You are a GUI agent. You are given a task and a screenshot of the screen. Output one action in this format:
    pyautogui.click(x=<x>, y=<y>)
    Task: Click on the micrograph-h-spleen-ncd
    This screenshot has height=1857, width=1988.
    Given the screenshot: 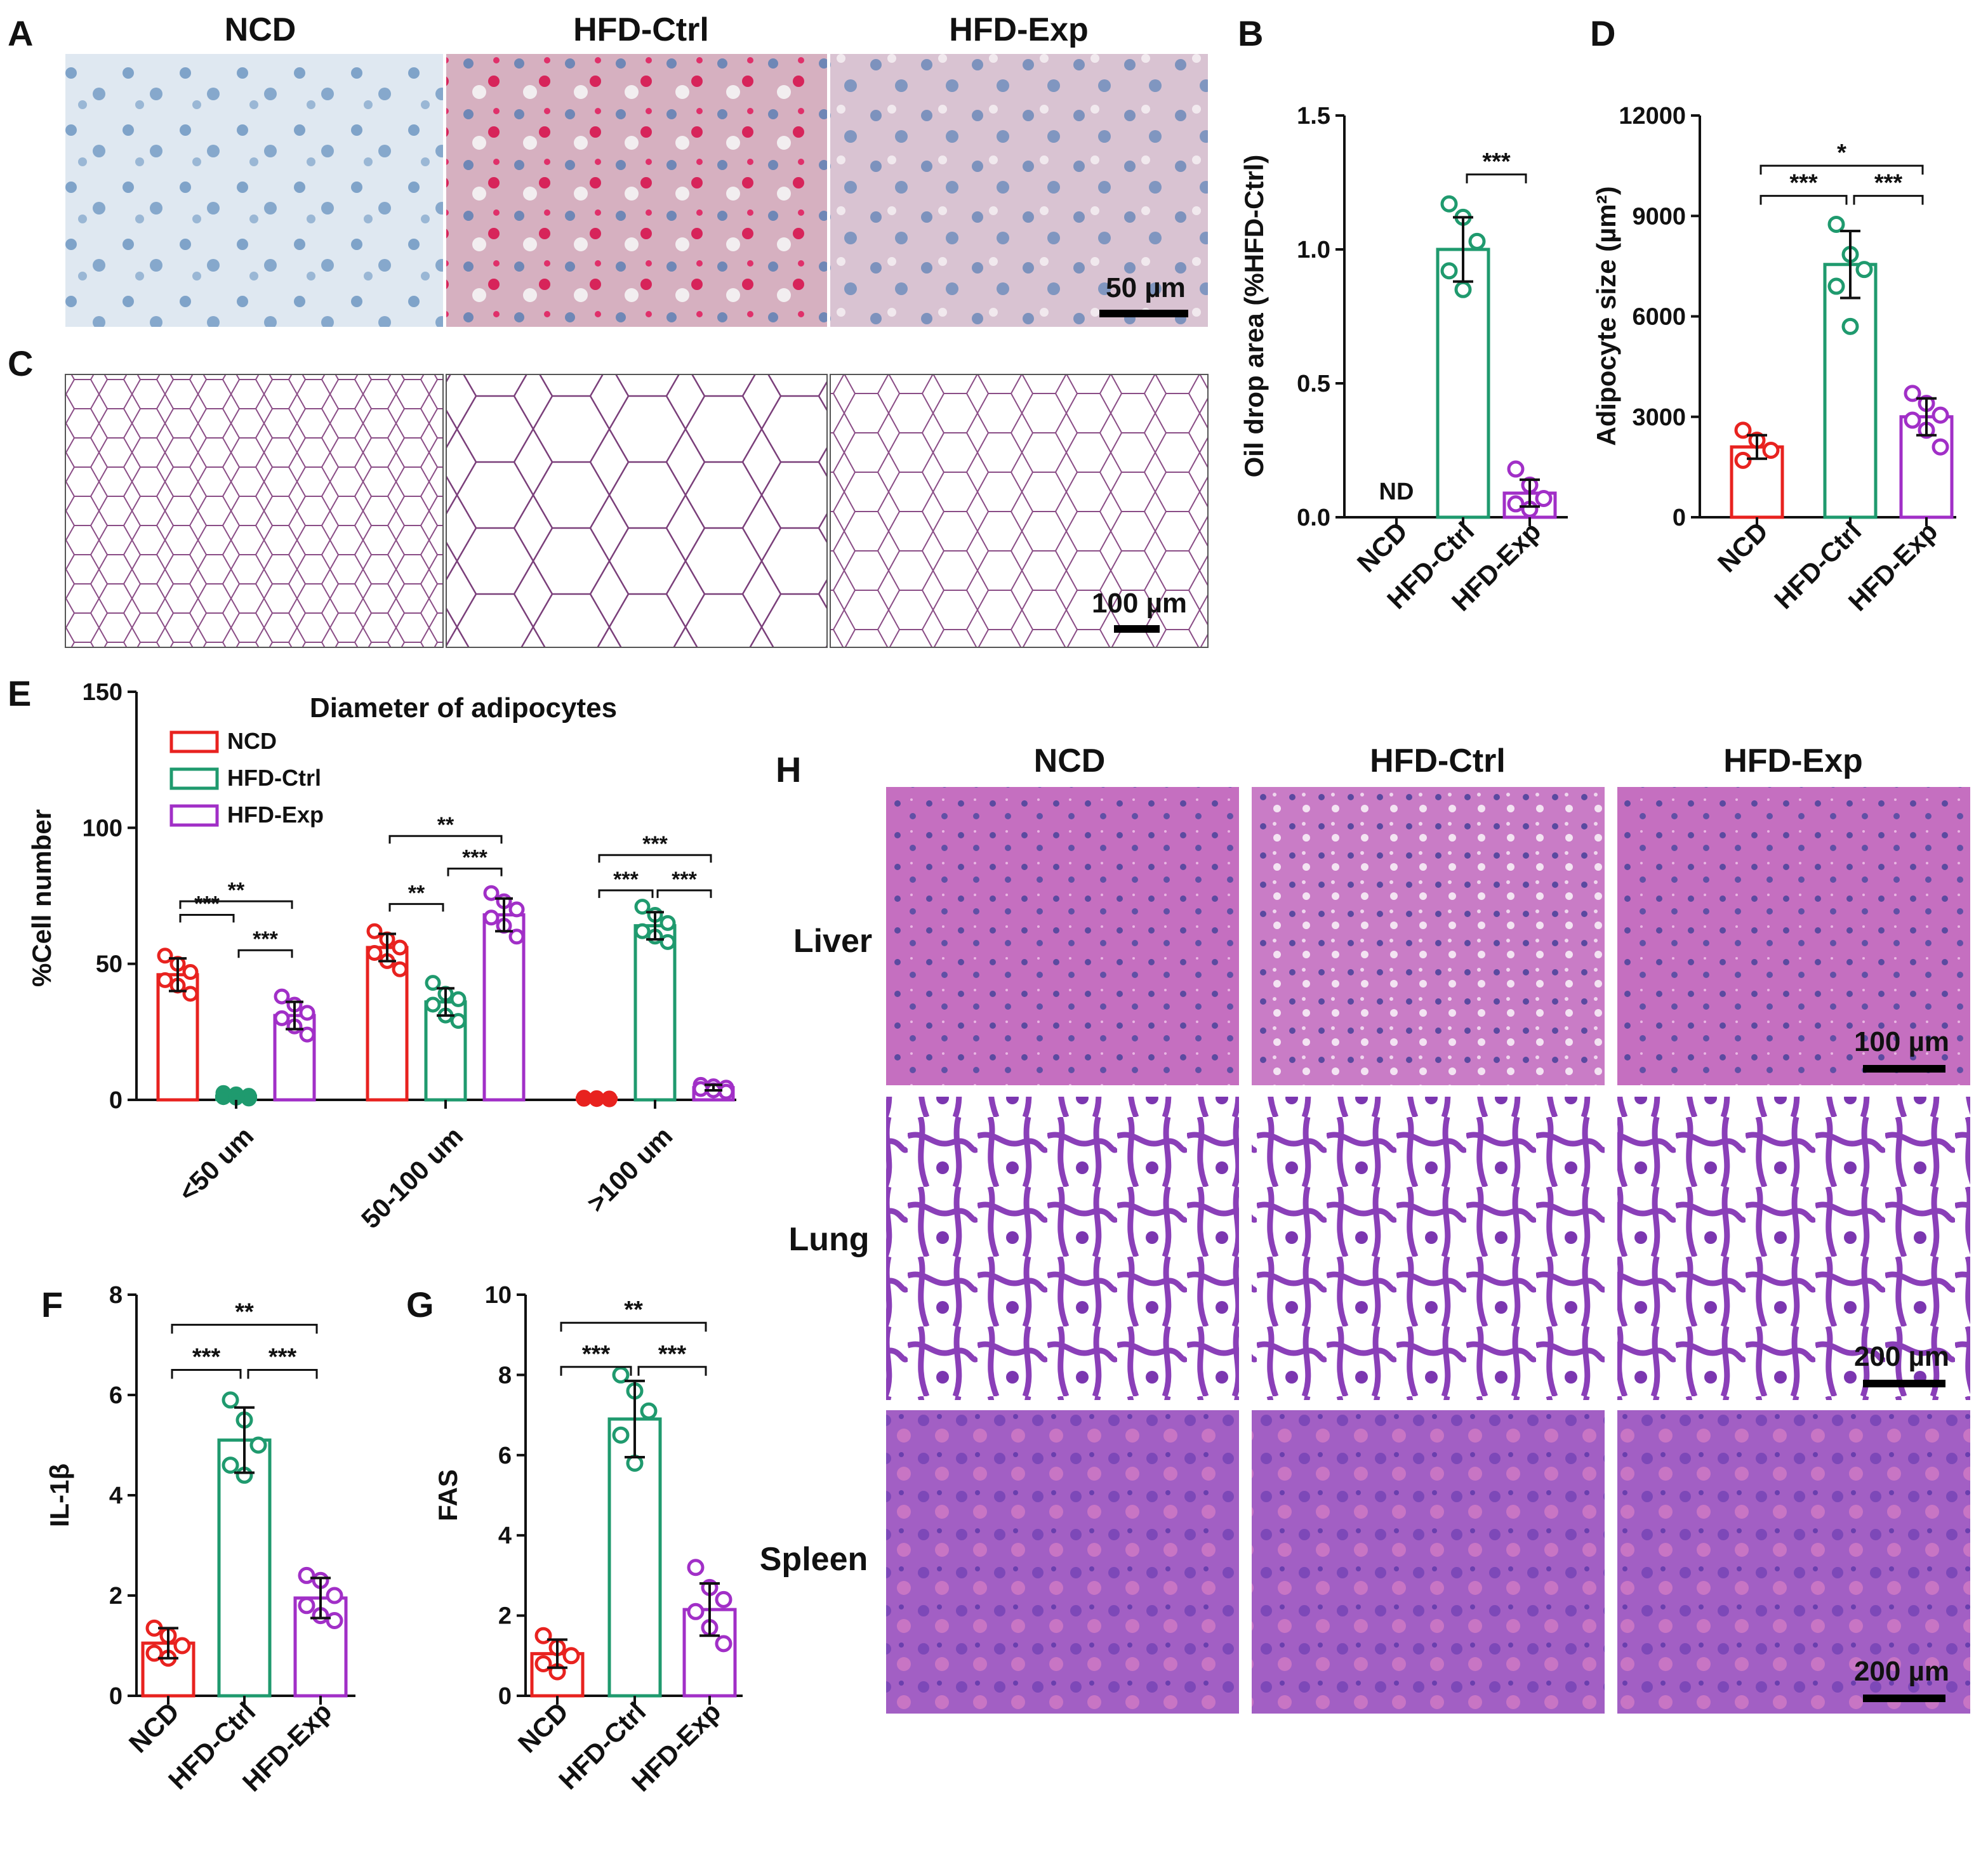 What is the action you would take?
    pyautogui.click(x=1062, y=1562)
    